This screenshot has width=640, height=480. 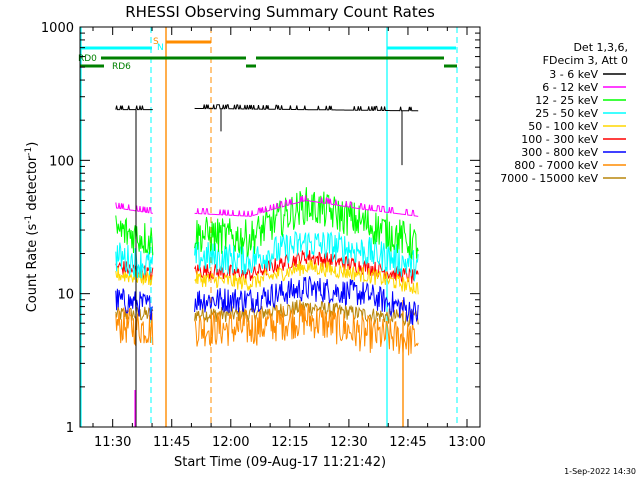 I want to click on flag-label-rd6: RD6, so click(x=121, y=67).